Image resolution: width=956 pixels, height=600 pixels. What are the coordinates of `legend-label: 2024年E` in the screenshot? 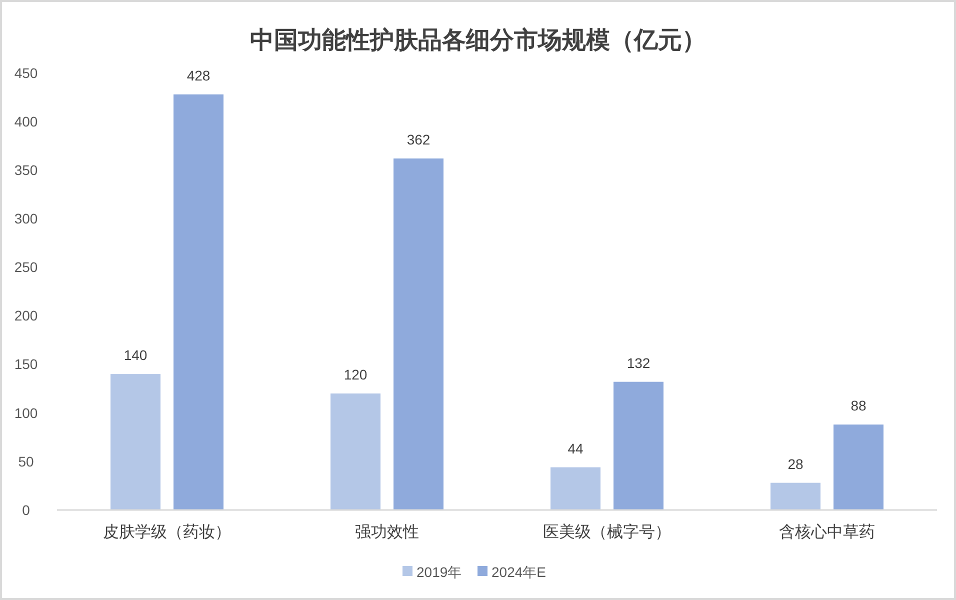 It's located at (519, 572).